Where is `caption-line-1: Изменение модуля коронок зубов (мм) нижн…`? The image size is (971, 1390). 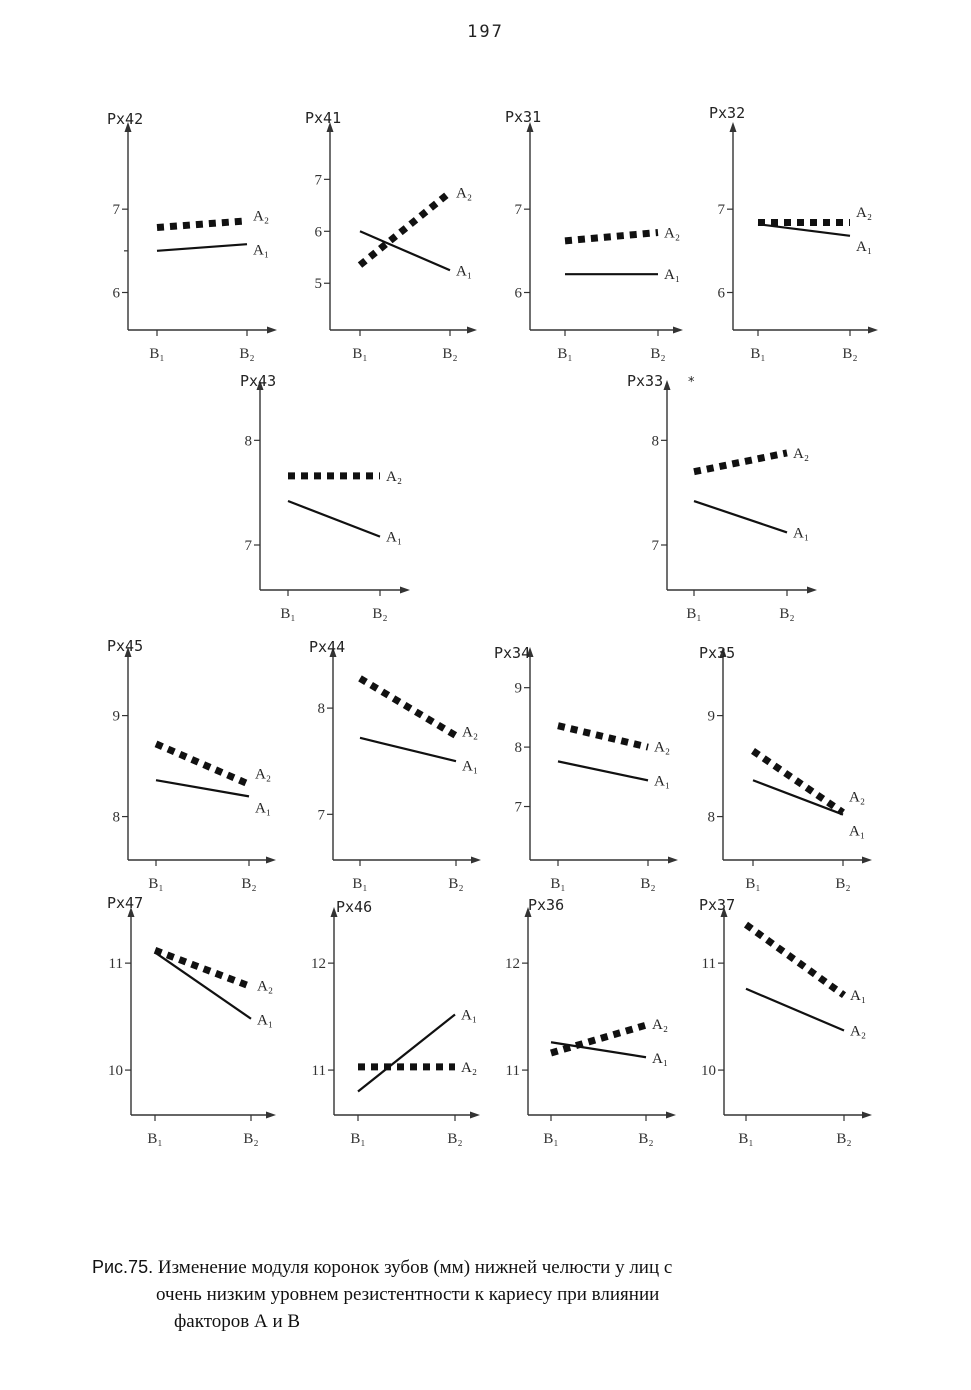 caption-line-1: Изменение модуля коронок зубов (мм) нижн… is located at coordinates (415, 1267).